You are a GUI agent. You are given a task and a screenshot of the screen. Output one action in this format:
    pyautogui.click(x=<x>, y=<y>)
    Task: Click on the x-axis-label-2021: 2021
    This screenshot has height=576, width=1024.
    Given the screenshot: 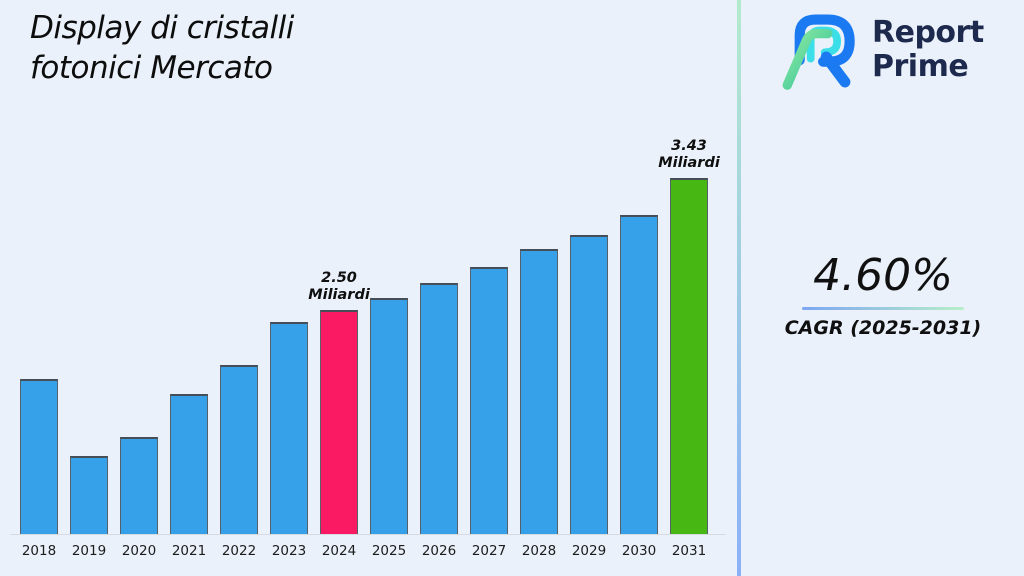 What is the action you would take?
    pyautogui.click(x=189, y=551)
    